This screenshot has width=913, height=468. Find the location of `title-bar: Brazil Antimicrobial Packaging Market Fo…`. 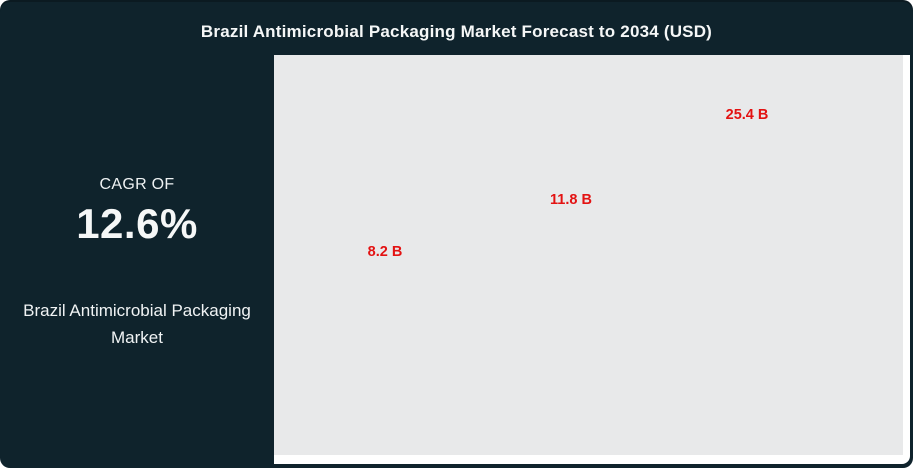

title-bar: Brazil Antimicrobial Packaging Market Fo… is located at coordinates (456, 29).